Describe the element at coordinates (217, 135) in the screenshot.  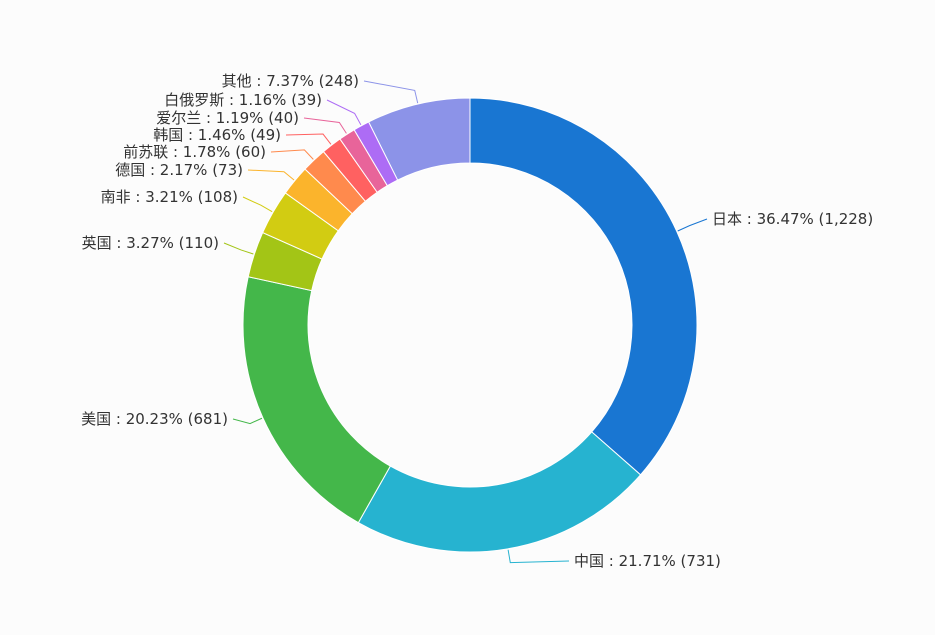
I see `slice-label-8: 韩国 : 1.46% (49)` at that location.